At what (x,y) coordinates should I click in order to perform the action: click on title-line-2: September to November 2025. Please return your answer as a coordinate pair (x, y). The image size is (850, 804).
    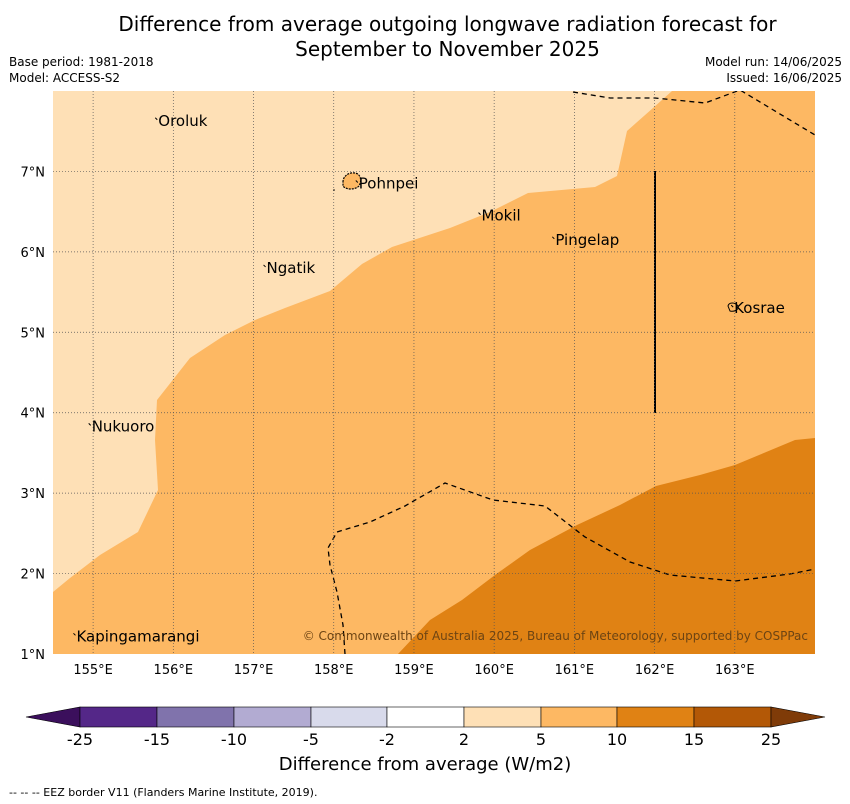
    Looking at the image, I should click on (447, 49).